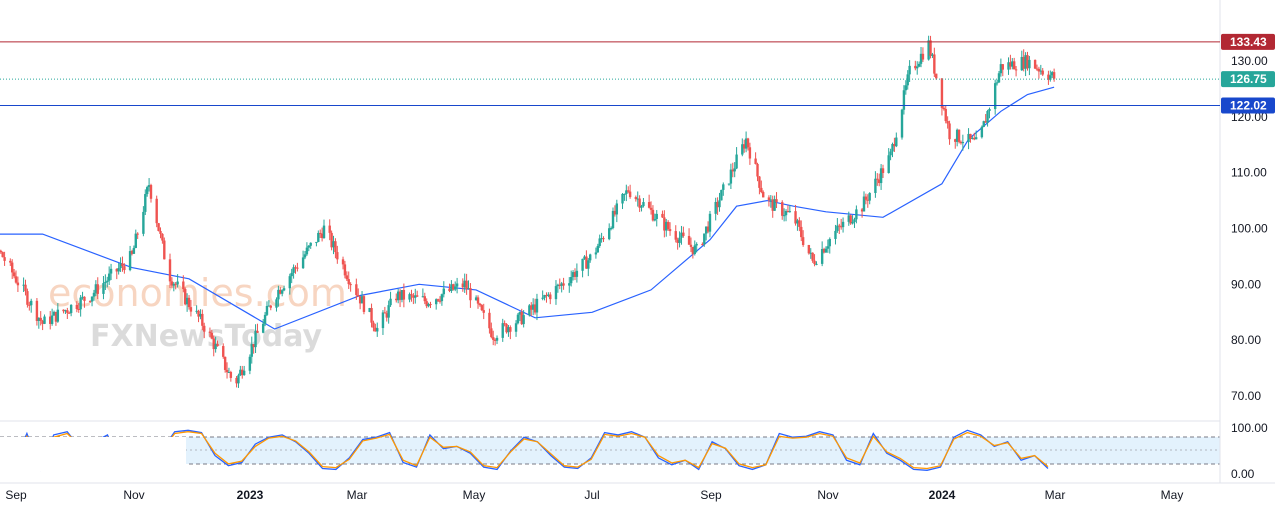 The width and height of the screenshot is (1275, 513). Describe the element at coordinates (1248, 79) in the screenshot. I see `price-tag` at that location.